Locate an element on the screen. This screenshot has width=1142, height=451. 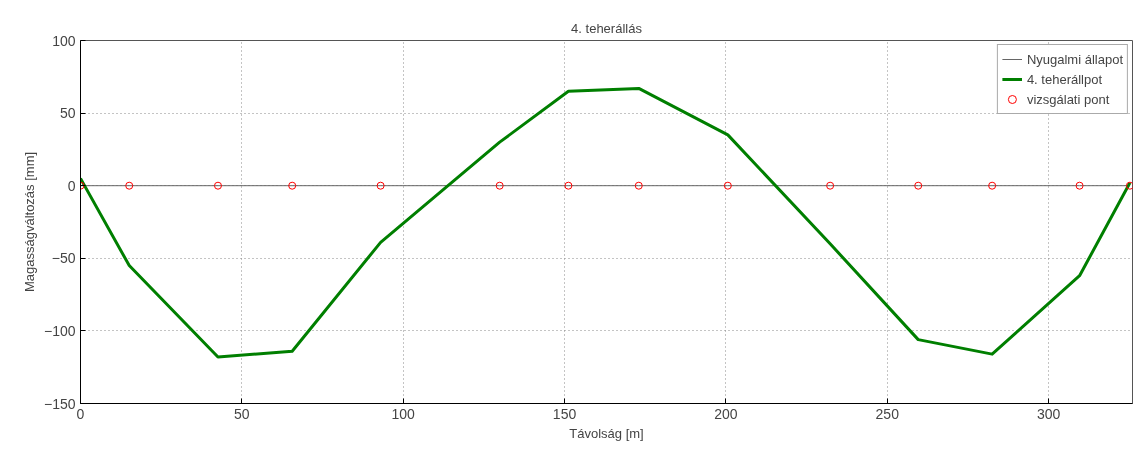
legend-label: vizsgálati pont is located at coordinates (1068, 99).